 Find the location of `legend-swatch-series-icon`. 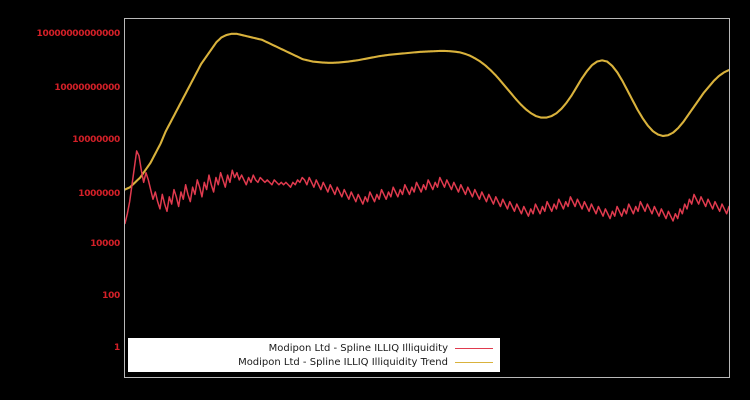

legend-swatch-series-icon is located at coordinates (474, 348).